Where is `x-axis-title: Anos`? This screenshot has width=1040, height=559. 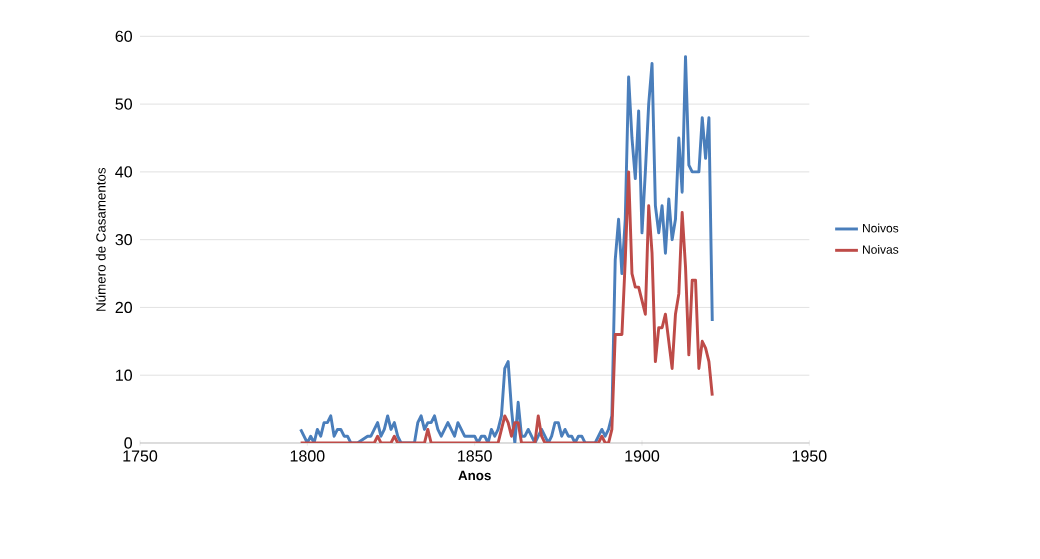
x-axis-title: Anos is located at coordinates (474, 475).